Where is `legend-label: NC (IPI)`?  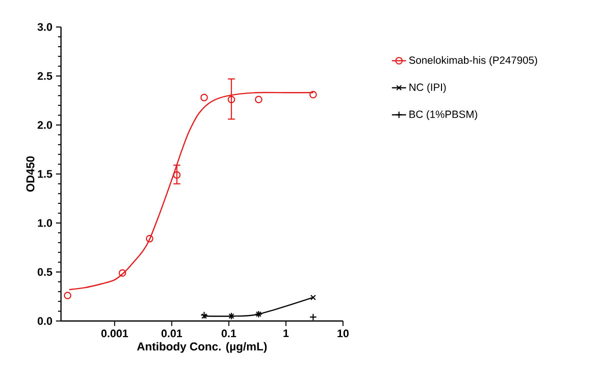
legend-label: NC (IPI) is located at coordinates (428, 88).